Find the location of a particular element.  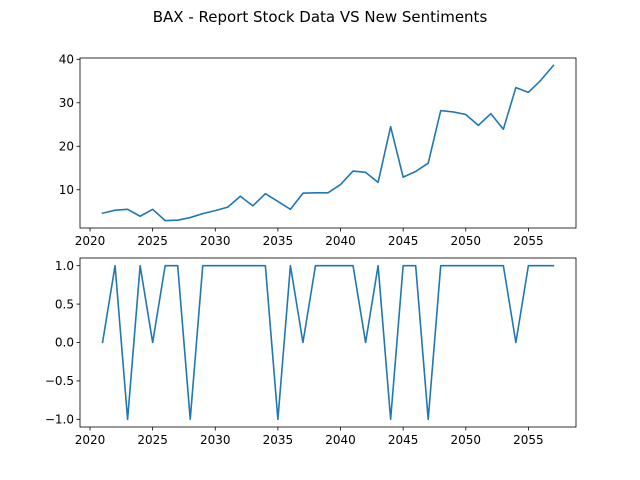

top-x-tick-label: 2055 is located at coordinates (528, 241).